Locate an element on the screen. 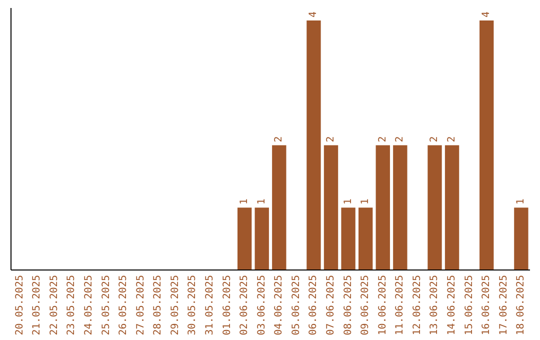 This screenshot has height=340, width=540. x-tick-label: 08.06.2025 is located at coordinates (348, 305).